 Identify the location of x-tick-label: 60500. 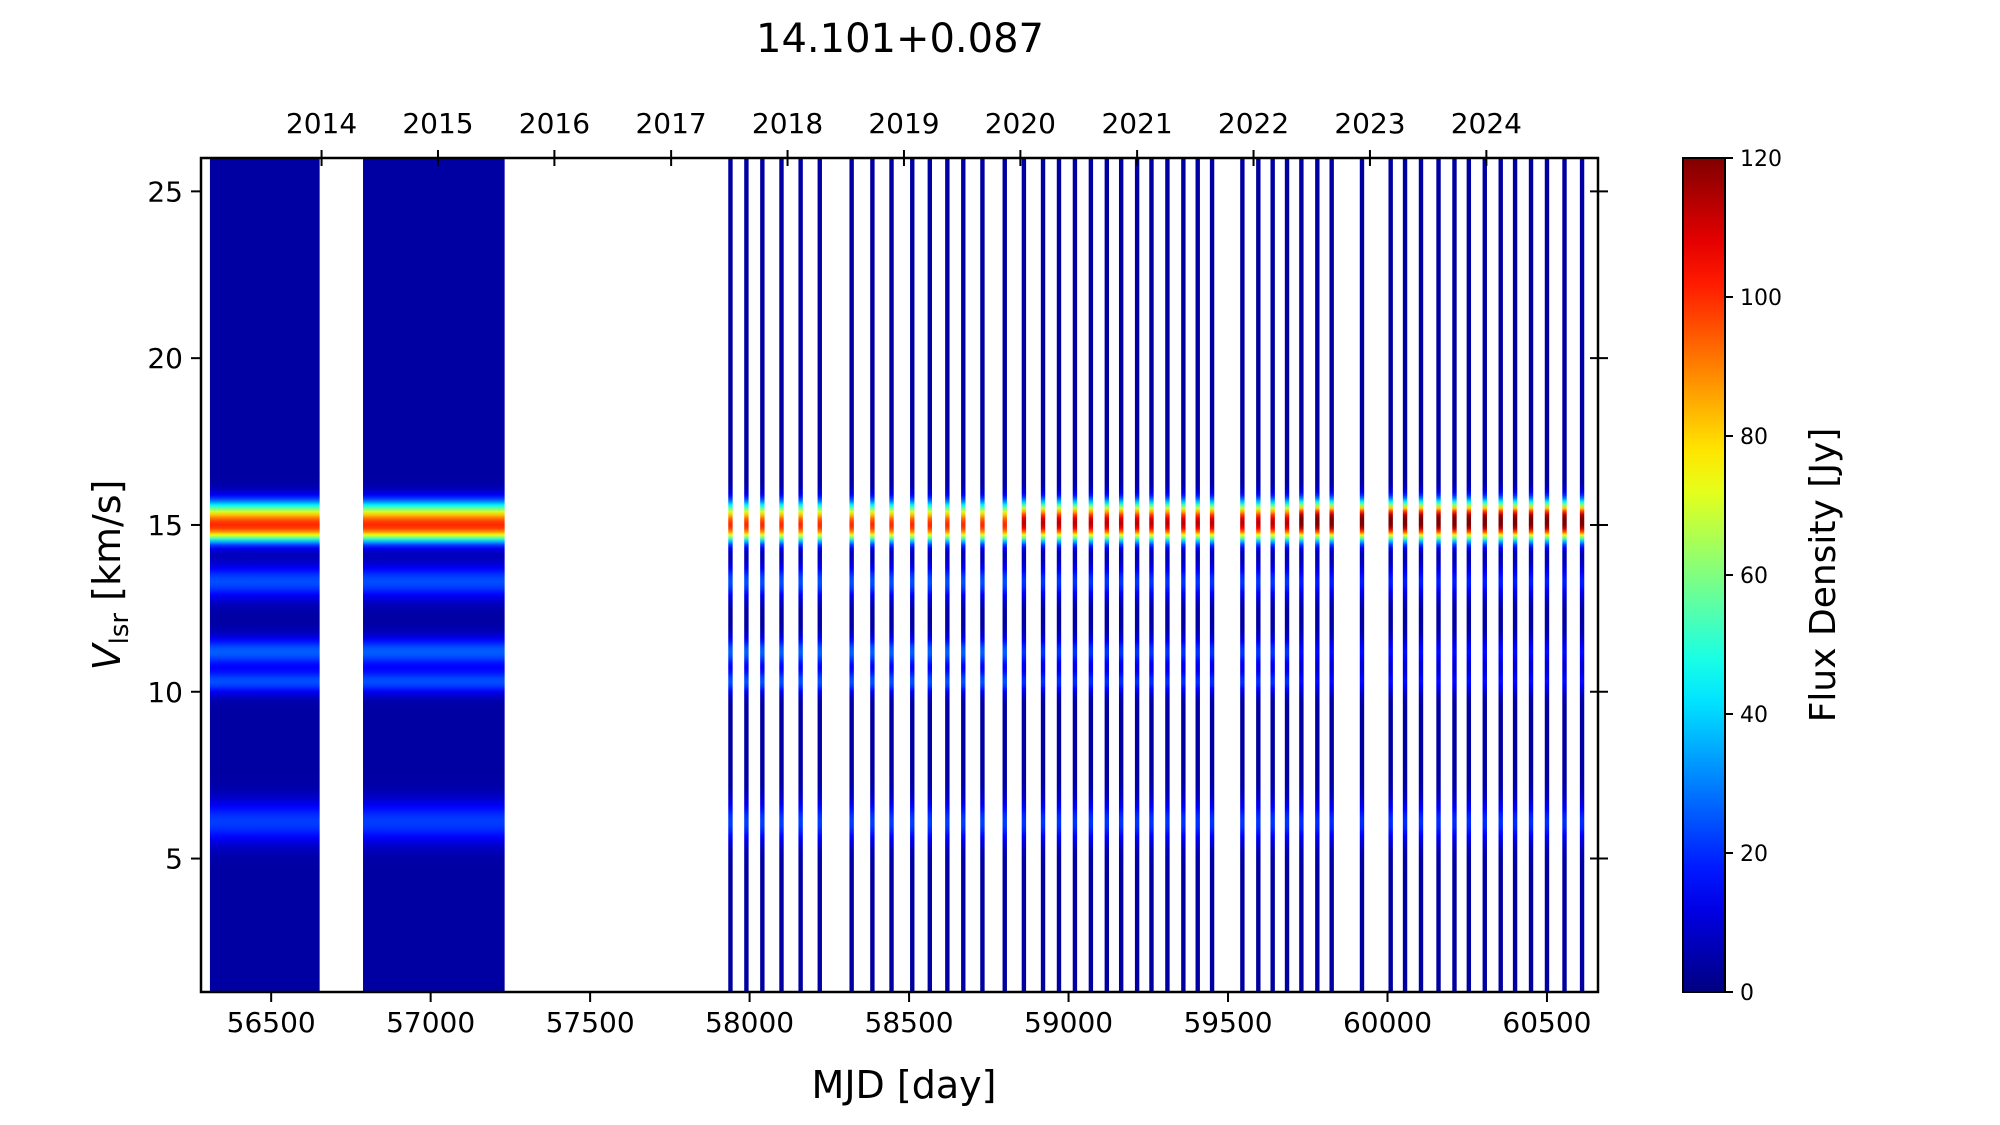
(1546, 1022).